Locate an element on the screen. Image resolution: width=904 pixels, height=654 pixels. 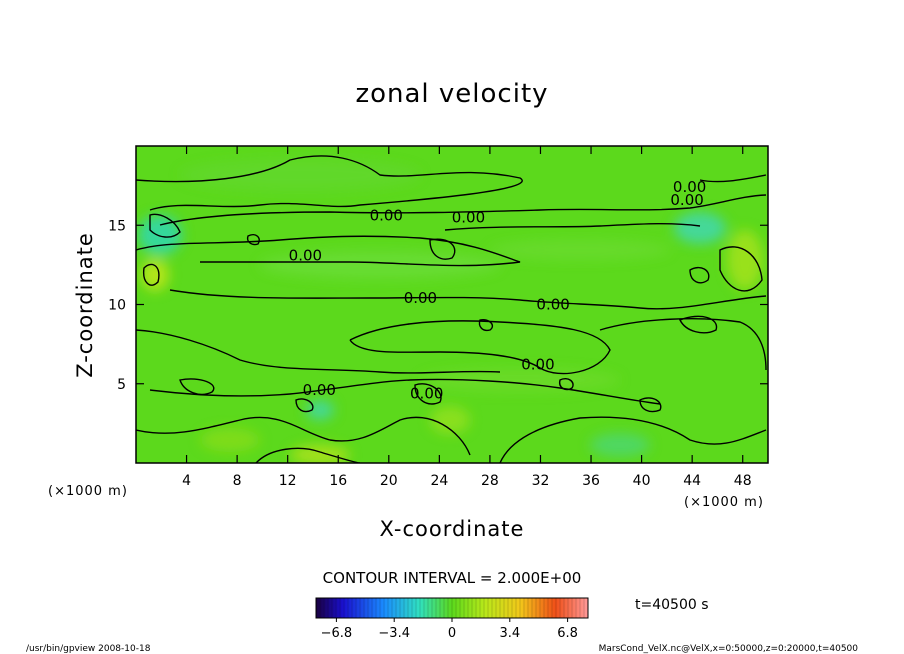
y-tick-label: 15 is located at coordinates (117, 226).